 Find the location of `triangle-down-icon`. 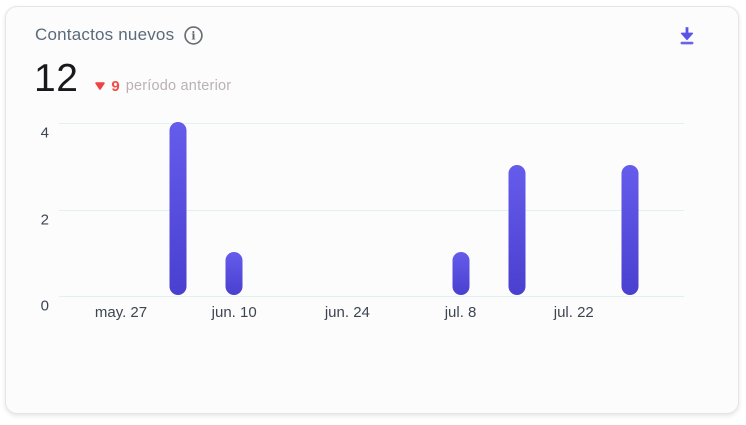

triangle-down-icon is located at coordinates (100, 86).